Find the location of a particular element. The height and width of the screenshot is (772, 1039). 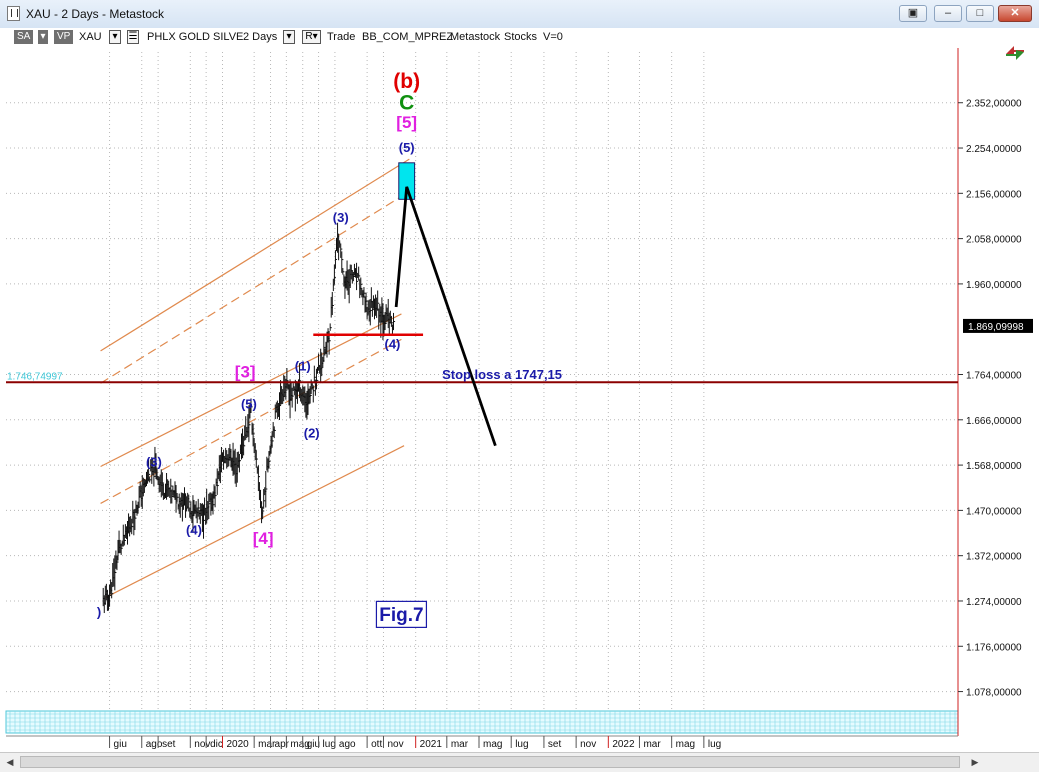

last-price-label: 1.869,09998 is located at coordinates (996, 327).